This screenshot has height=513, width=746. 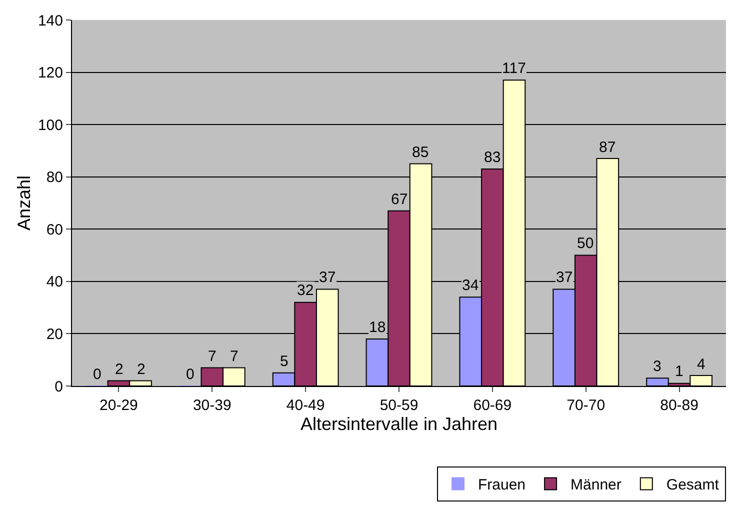 I want to click on data-label: 87, so click(x=607, y=147).